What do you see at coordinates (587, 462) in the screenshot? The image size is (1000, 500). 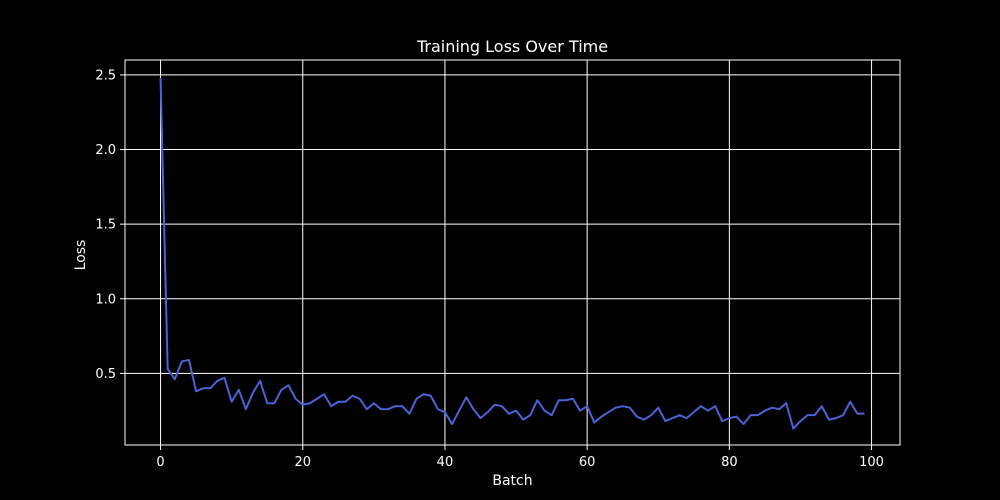 I see `x-tick-label: 60` at bounding box center [587, 462].